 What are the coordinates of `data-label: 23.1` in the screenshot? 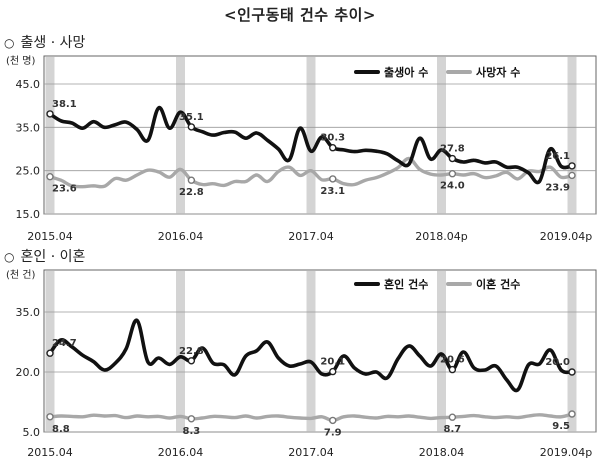 It's located at (332, 191).